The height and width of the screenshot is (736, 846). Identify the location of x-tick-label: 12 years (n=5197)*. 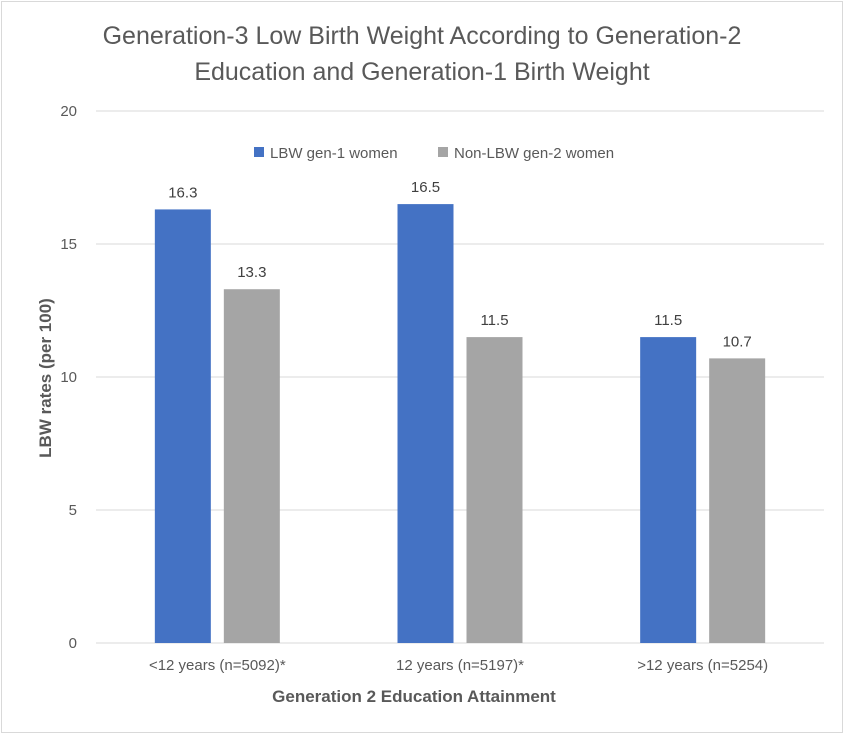
(460, 665).